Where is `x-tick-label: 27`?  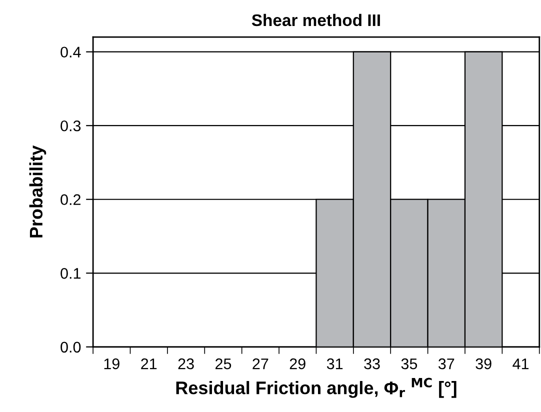 x-tick-label: 27 is located at coordinates (260, 364).